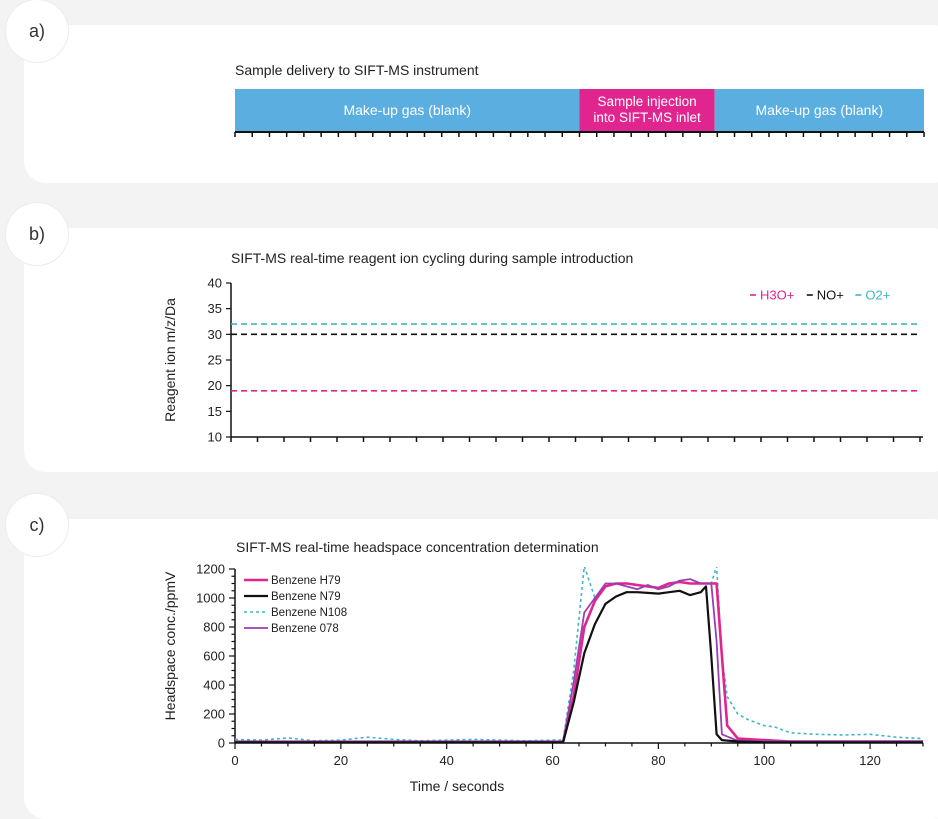 This screenshot has width=938, height=819. What do you see at coordinates (170, 645) in the screenshot?
I see `chart-c-y-label: Headspace conc./ppmV` at bounding box center [170, 645].